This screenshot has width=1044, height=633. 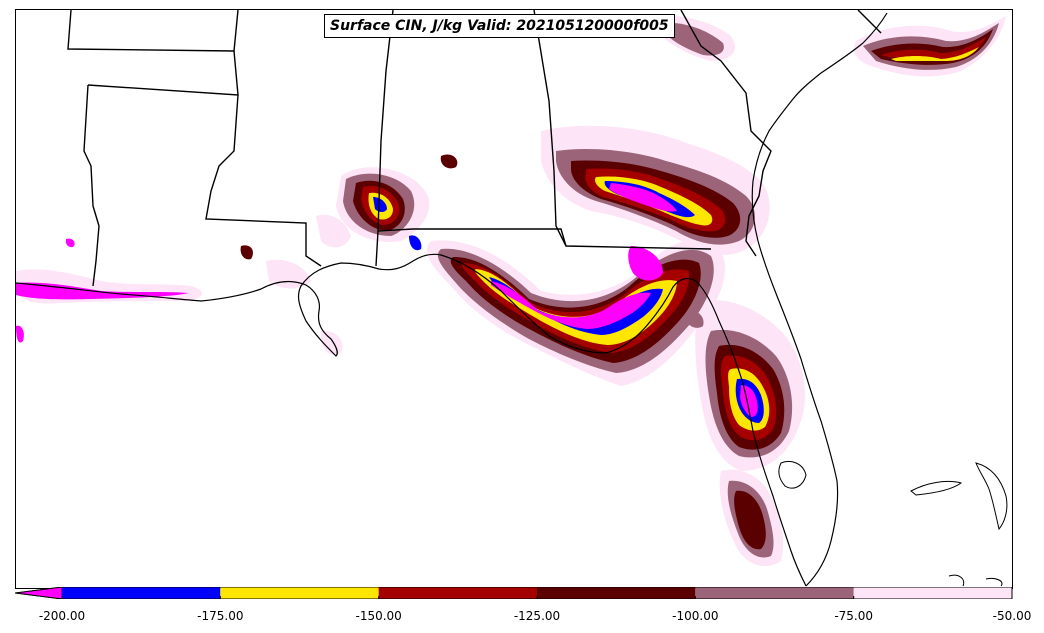 I want to click on colorbar-tick-label: -175.00, so click(x=220, y=616).